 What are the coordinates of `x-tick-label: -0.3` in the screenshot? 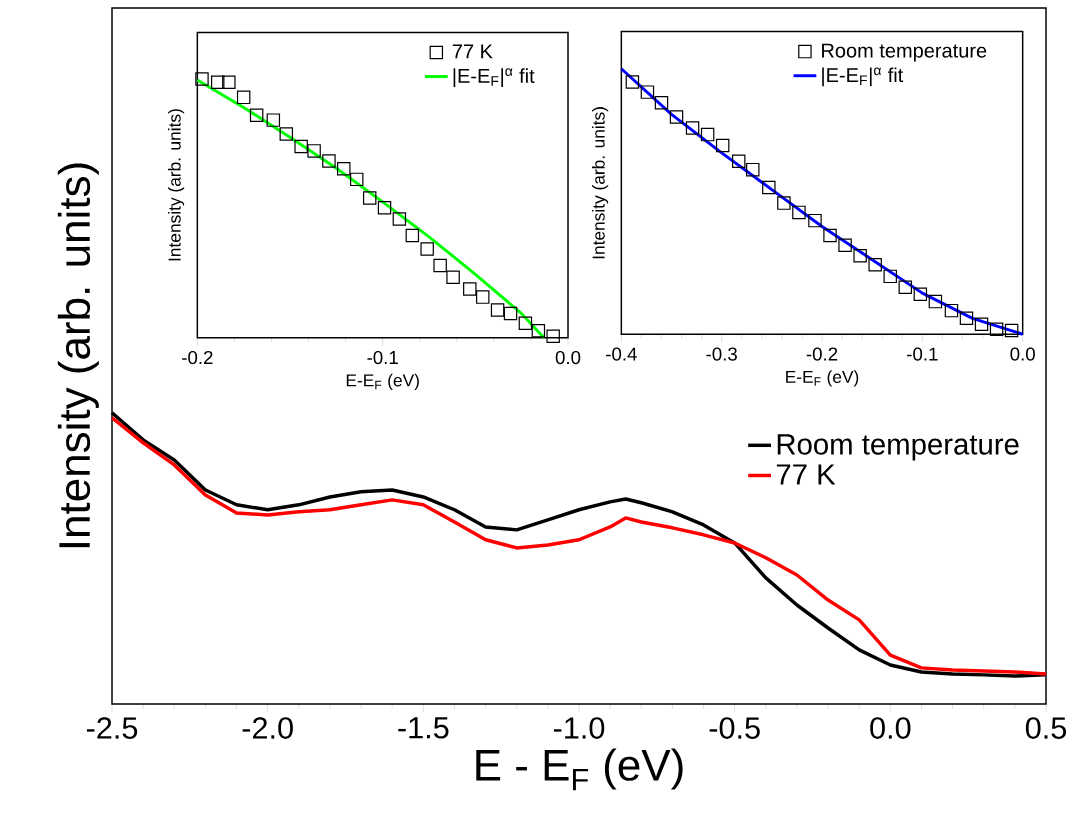 It's located at (721, 354).